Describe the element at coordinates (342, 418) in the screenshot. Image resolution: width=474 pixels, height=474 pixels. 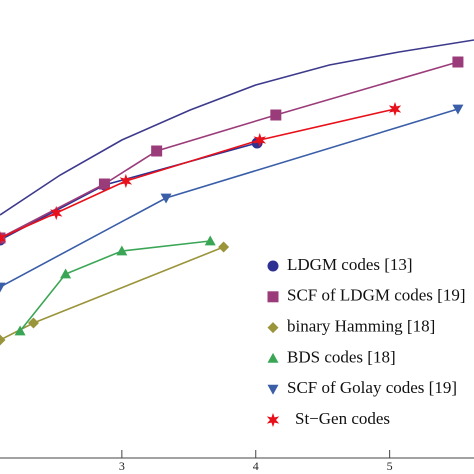
I see `legend-label: St−Gen codes` at that location.